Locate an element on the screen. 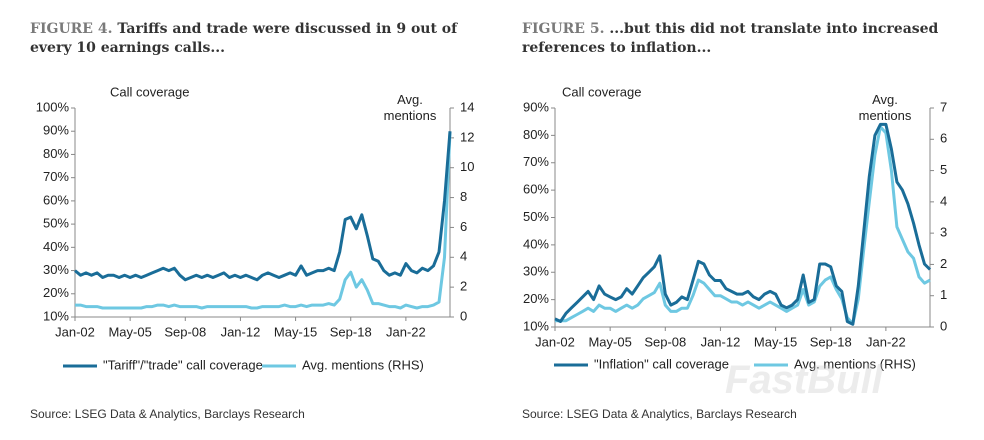 The width and height of the screenshot is (984, 440). y2-tick-label: 7 is located at coordinates (943, 106).